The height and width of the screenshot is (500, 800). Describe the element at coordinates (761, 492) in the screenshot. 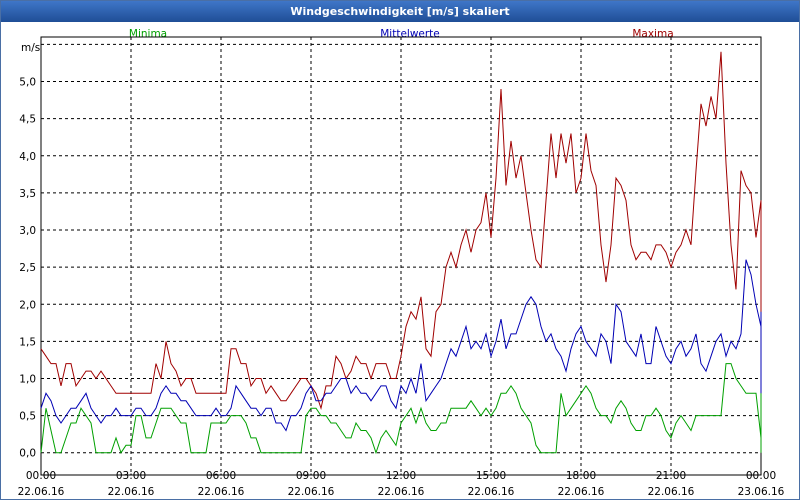

I see `x-tick-date: 23.06.16` at that location.